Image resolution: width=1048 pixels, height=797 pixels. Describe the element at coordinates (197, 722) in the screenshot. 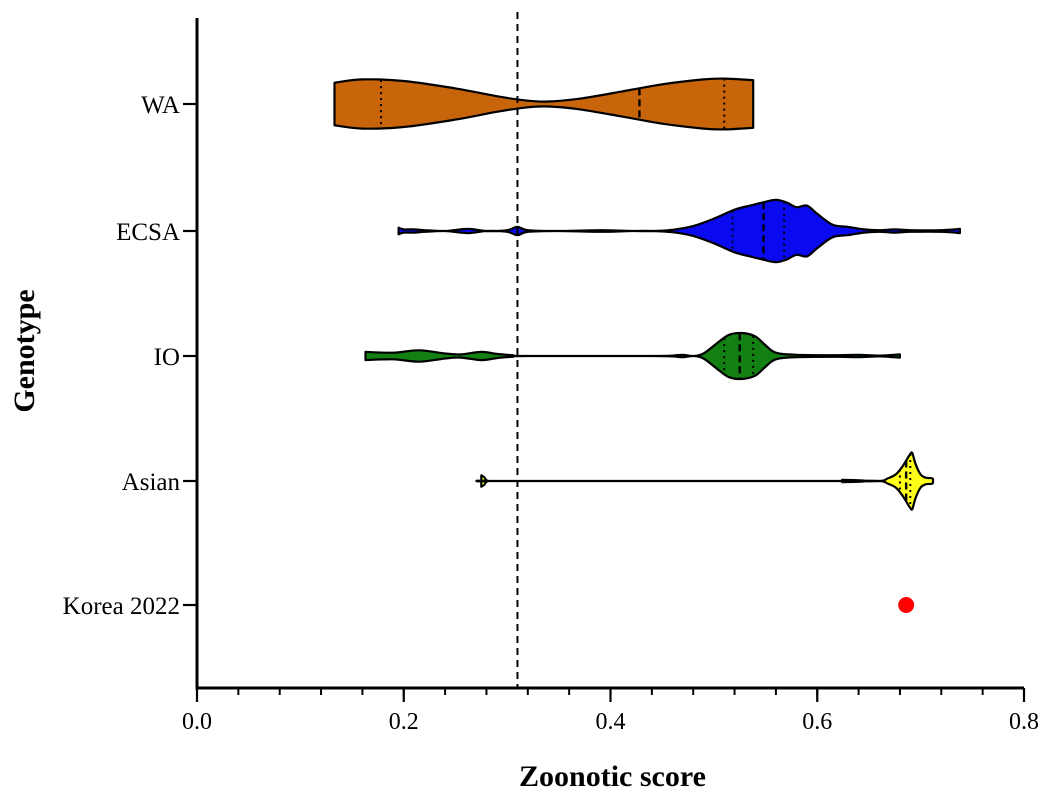

I see `x-tick-label: 0.0` at that location.